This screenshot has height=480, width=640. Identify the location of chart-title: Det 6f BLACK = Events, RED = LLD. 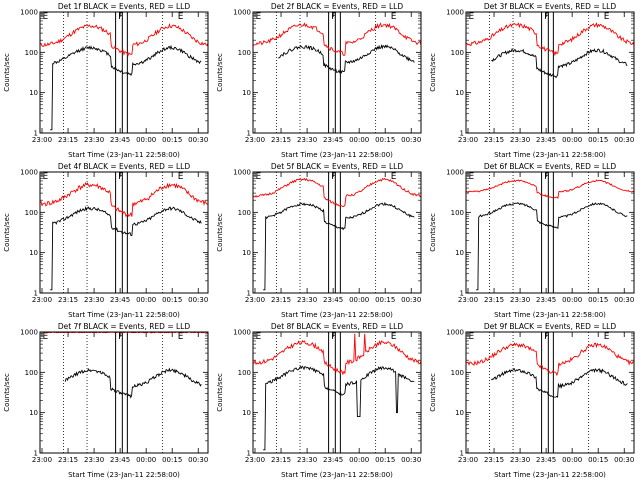
(550, 166).